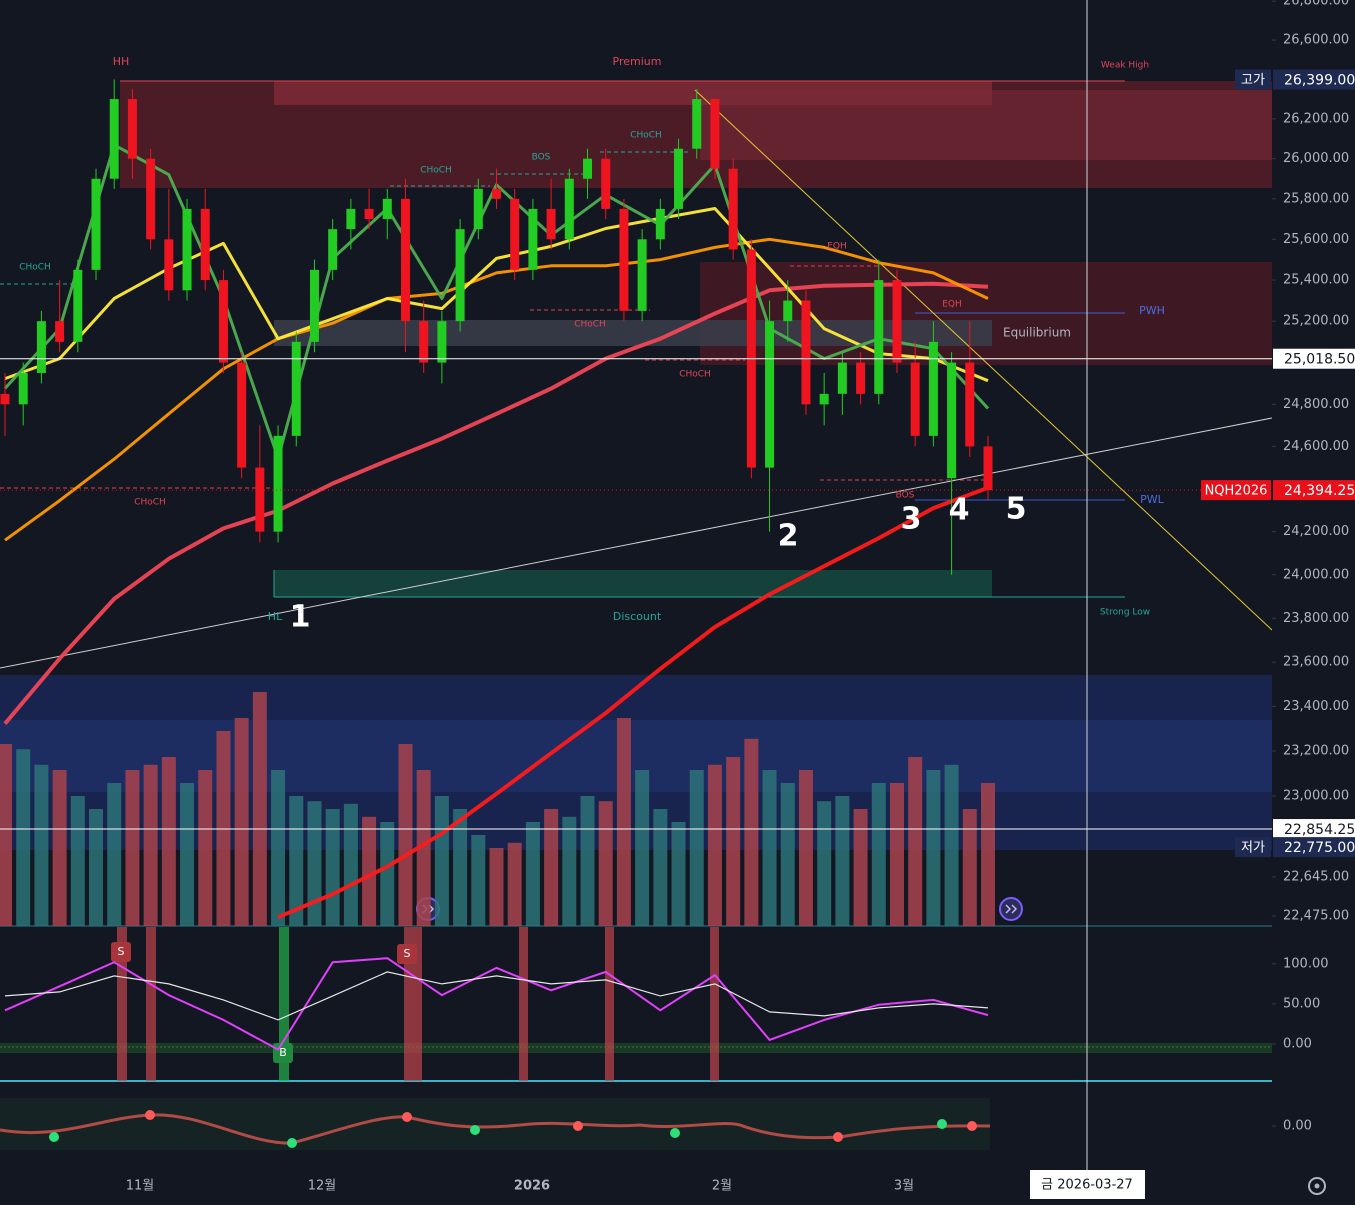 Image resolution: width=1355 pixels, height=1205 pixels. I want to click on annotation: 3, so click(911, 519).